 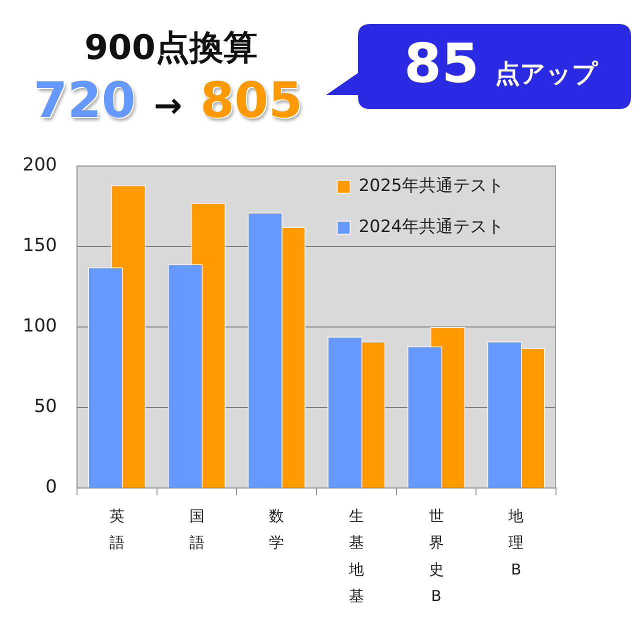 I want to click on x-tick-label: 地理B, so click(x=516, y=542).